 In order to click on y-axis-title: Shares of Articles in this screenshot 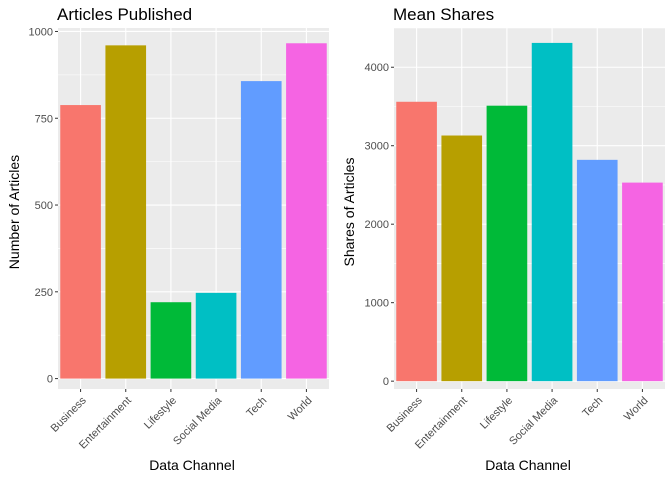, I will do `click(349, 212)`.